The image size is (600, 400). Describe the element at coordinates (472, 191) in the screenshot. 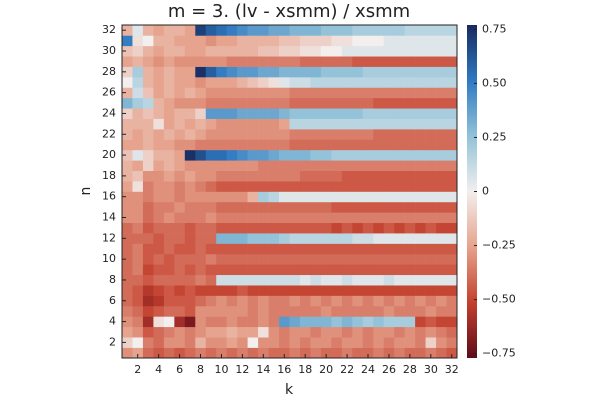

I see `colorbar` at that location.